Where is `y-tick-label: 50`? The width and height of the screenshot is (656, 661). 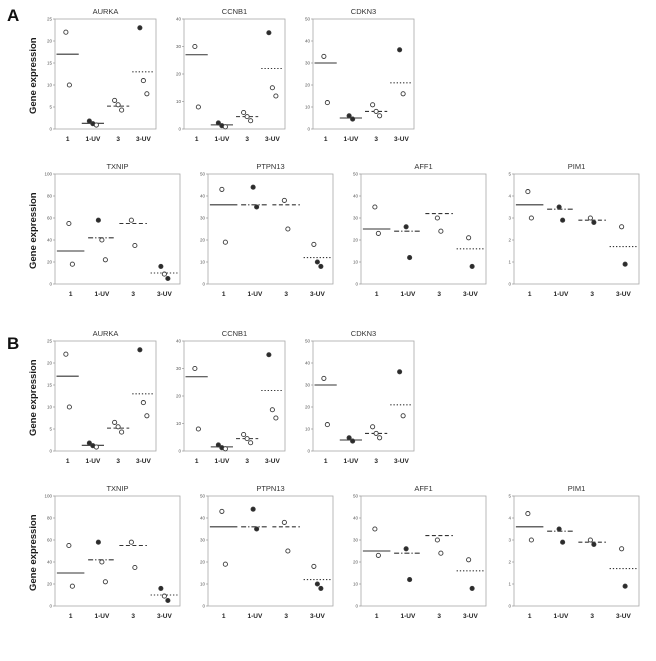 y-tick-label: 50 is located at coordinates (356, 174).